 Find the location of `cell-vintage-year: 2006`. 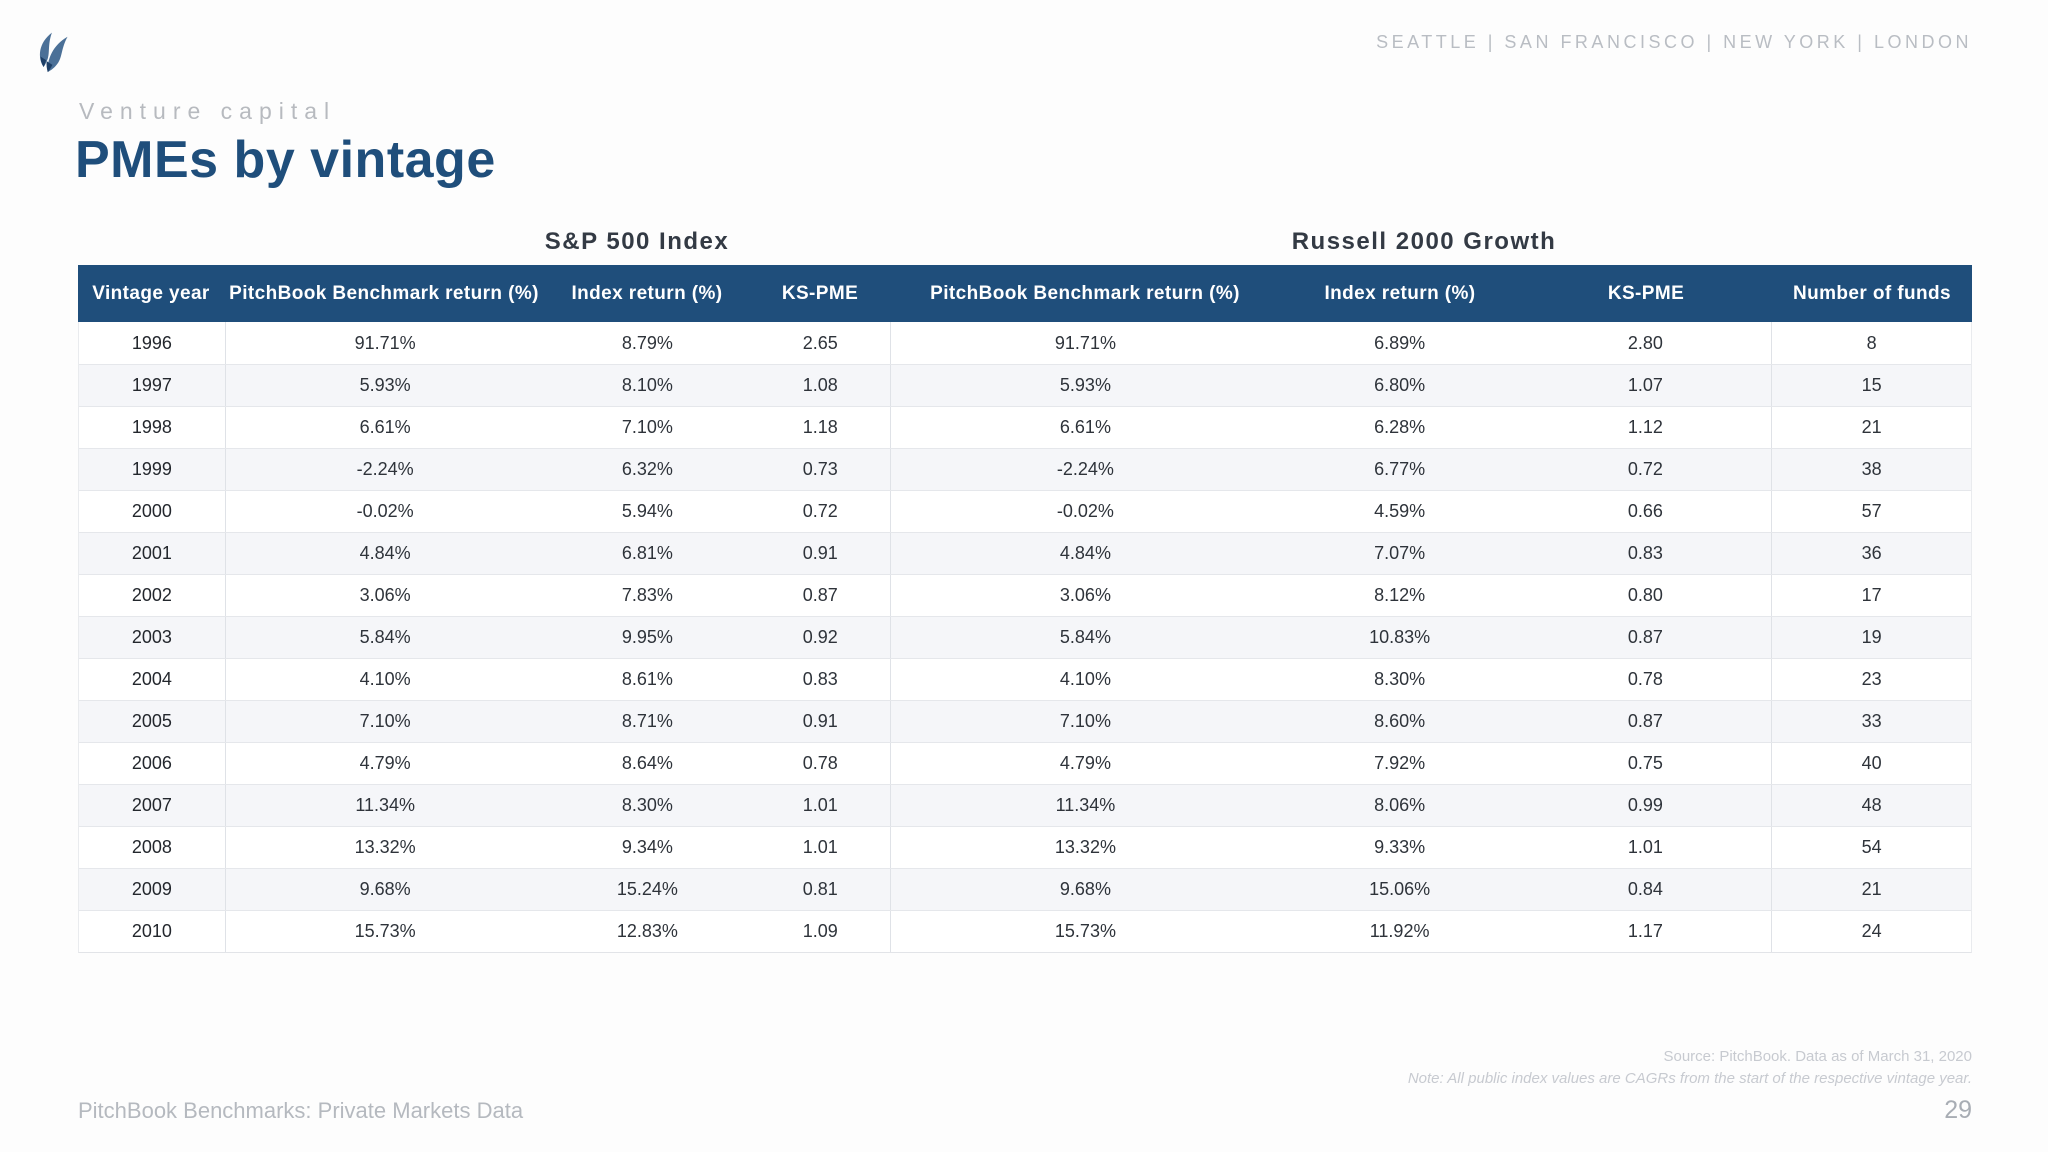

cell-vintage-year: 2006 is located at coordinates (151, 763).